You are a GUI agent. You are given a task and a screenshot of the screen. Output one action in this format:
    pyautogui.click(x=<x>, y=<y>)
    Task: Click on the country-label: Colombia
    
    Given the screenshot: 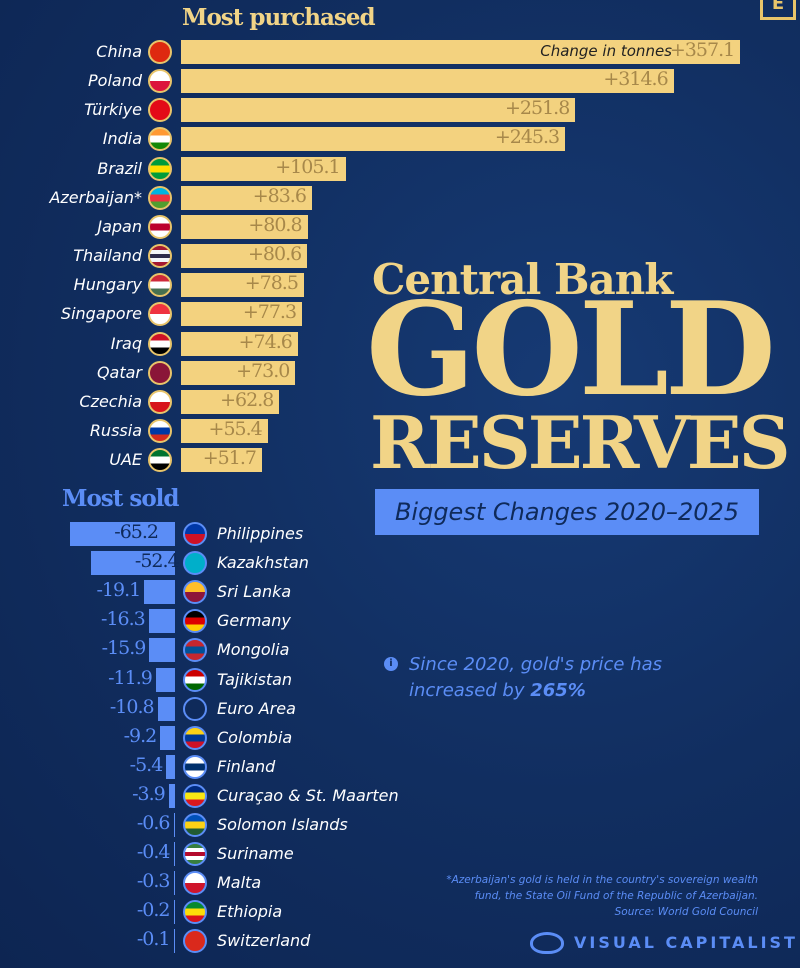 What is the action you would take?
    pyautogui.click(x=255, y=737)
    